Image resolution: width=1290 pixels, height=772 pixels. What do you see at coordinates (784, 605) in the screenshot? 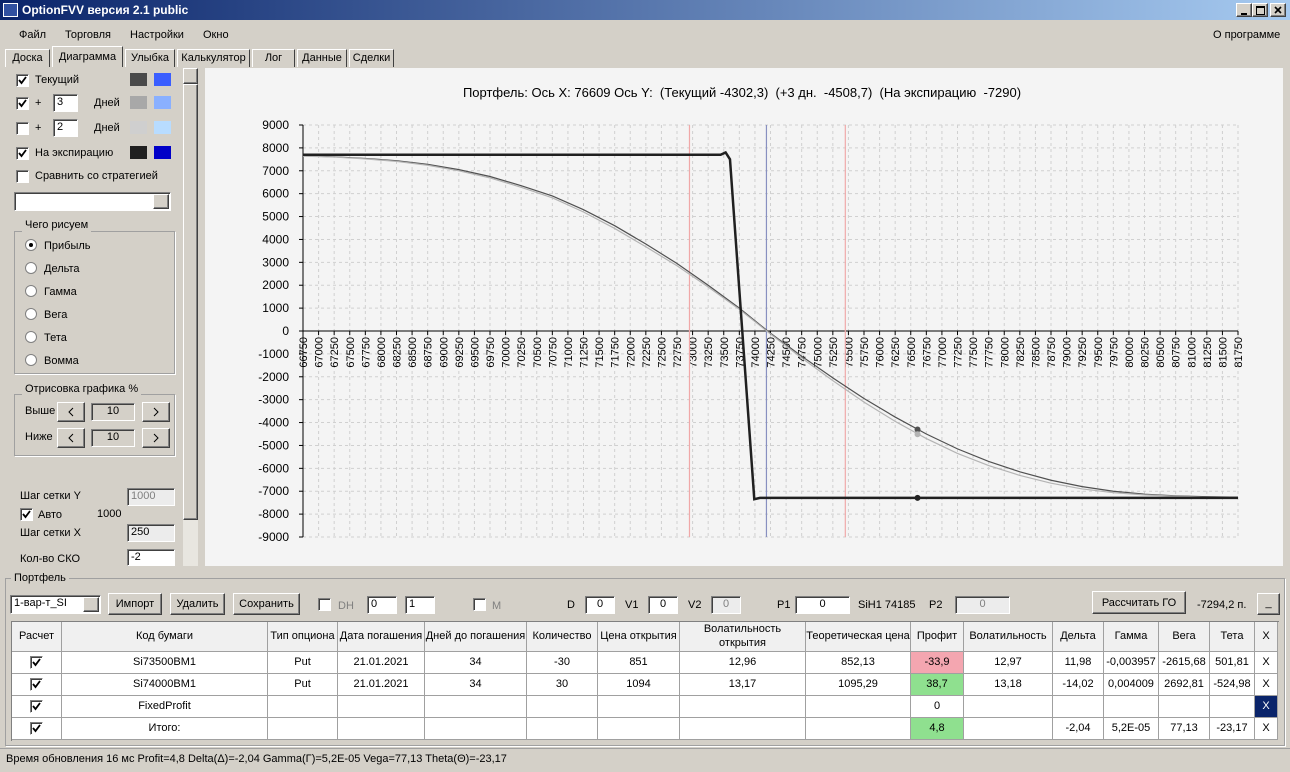
I see `field-label: P1` at bounding box center [784, 605].